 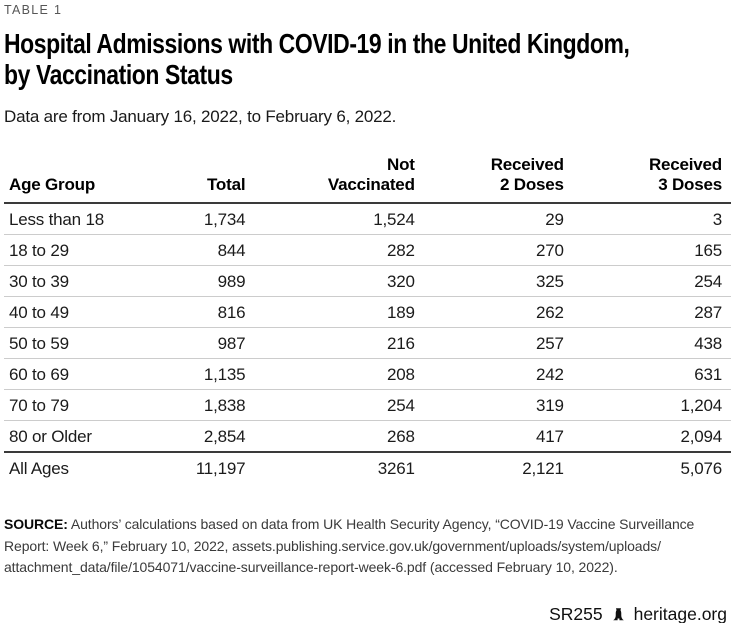 I want to click on table-row: 18 to 29 844 282 270 165, so click(x=367, y=250).